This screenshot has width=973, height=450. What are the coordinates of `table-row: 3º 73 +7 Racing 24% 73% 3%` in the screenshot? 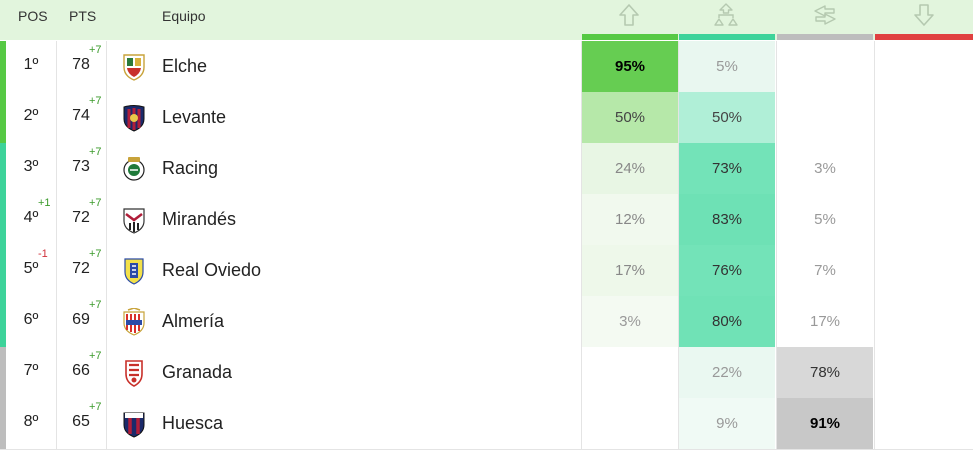 It's located at (486, 169).